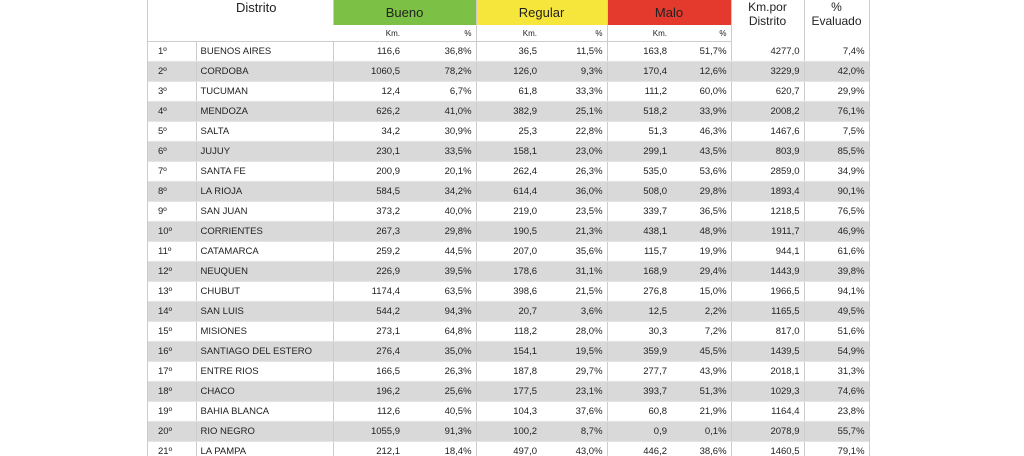 Image resolution: width=1024 pixels, height=456 pixels. Describe the element at coordinates (639, 431) in the screenshot. I see `value-cell: 0,9` at that location.